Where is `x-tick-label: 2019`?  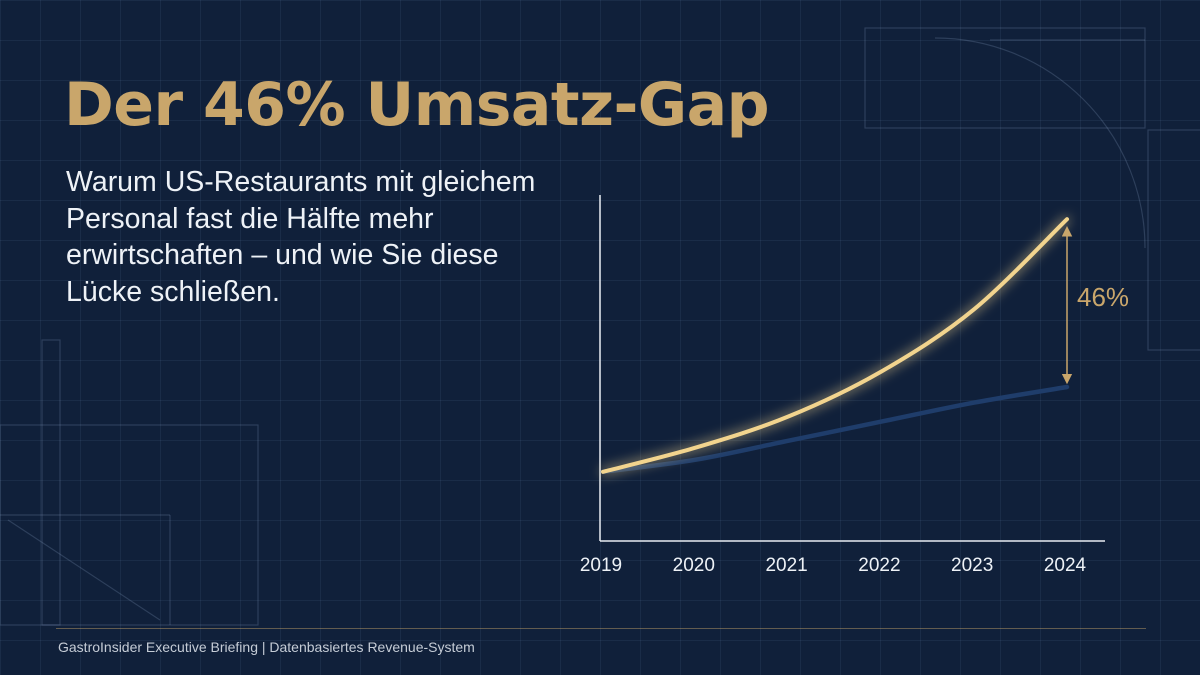
x-tick-label: 2019 is located at coordinates (601, 565).